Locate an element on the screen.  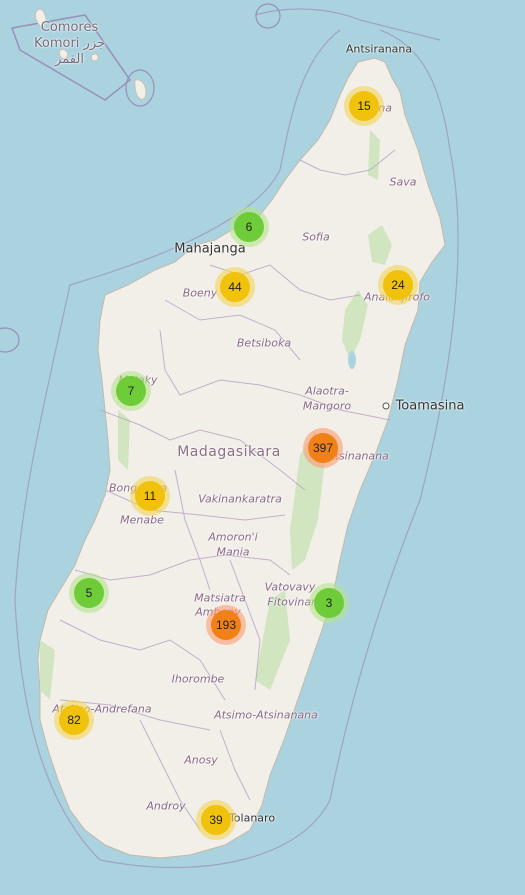
cluster-count: 82 is located at coordinates (74, 720).